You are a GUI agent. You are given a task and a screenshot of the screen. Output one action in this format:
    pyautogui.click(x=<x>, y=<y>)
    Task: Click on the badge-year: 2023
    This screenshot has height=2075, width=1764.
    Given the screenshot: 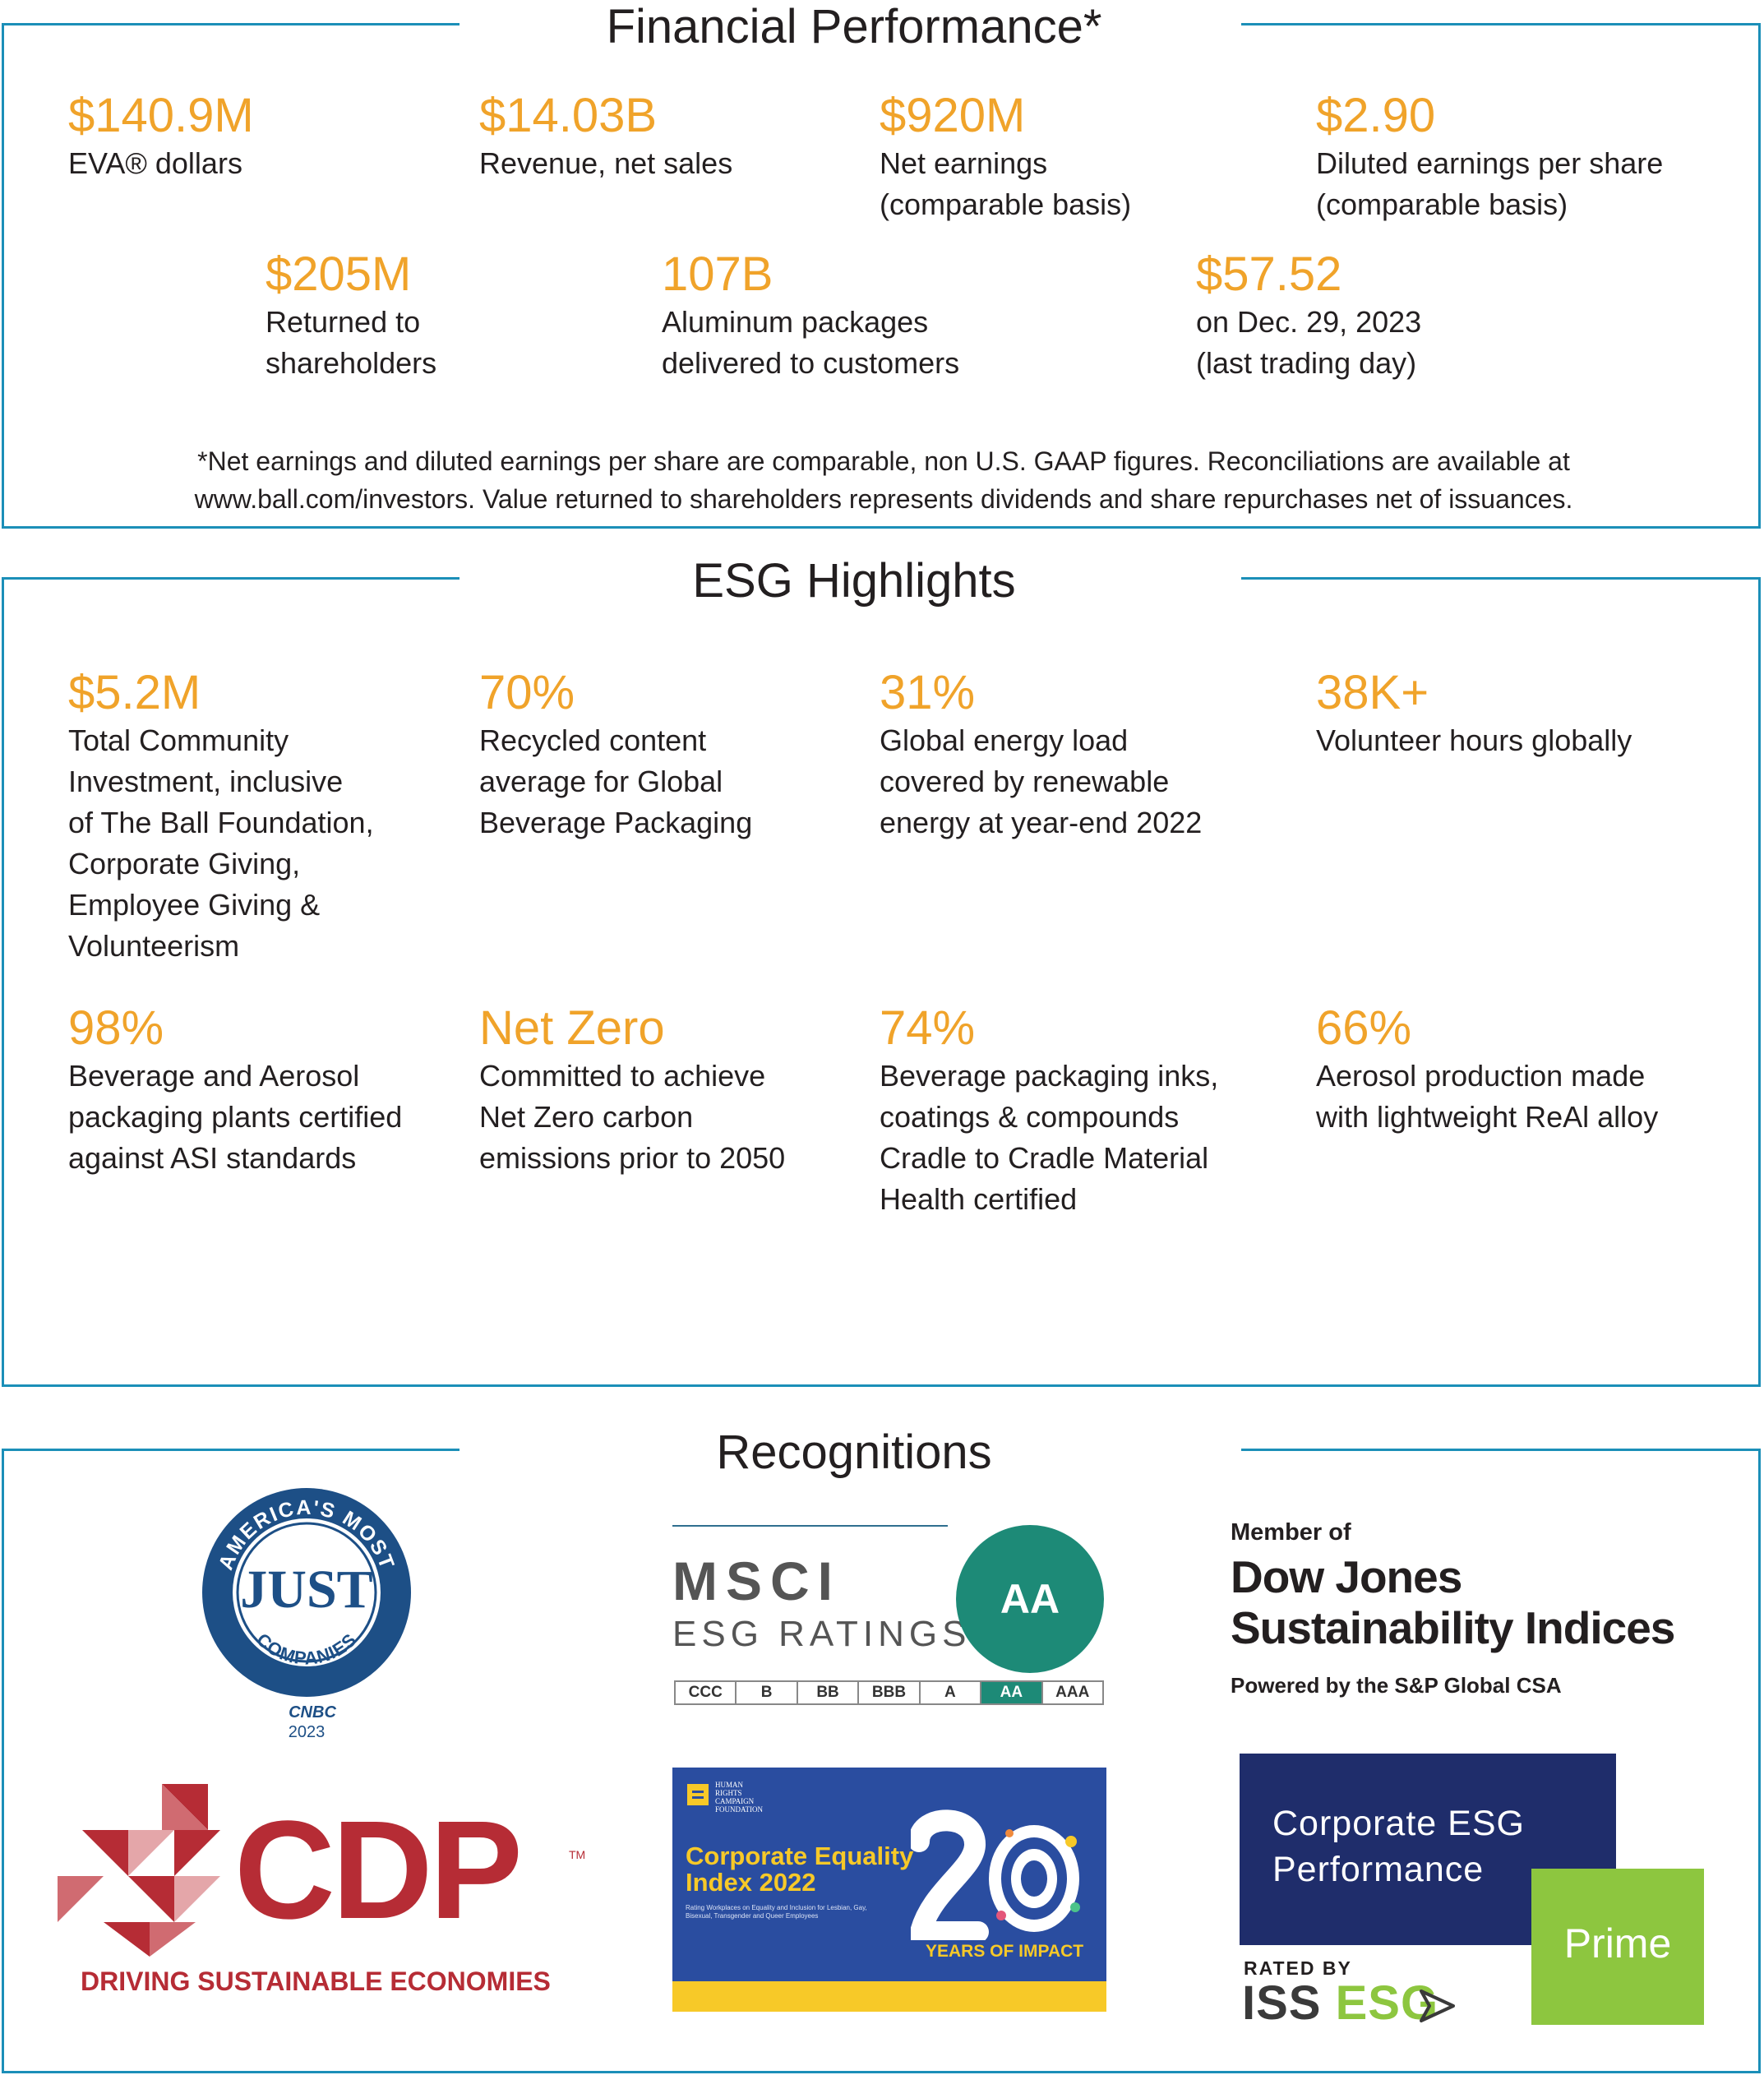 What is the action you would take?
    pyautogui.click(x=308, y=1732)
    